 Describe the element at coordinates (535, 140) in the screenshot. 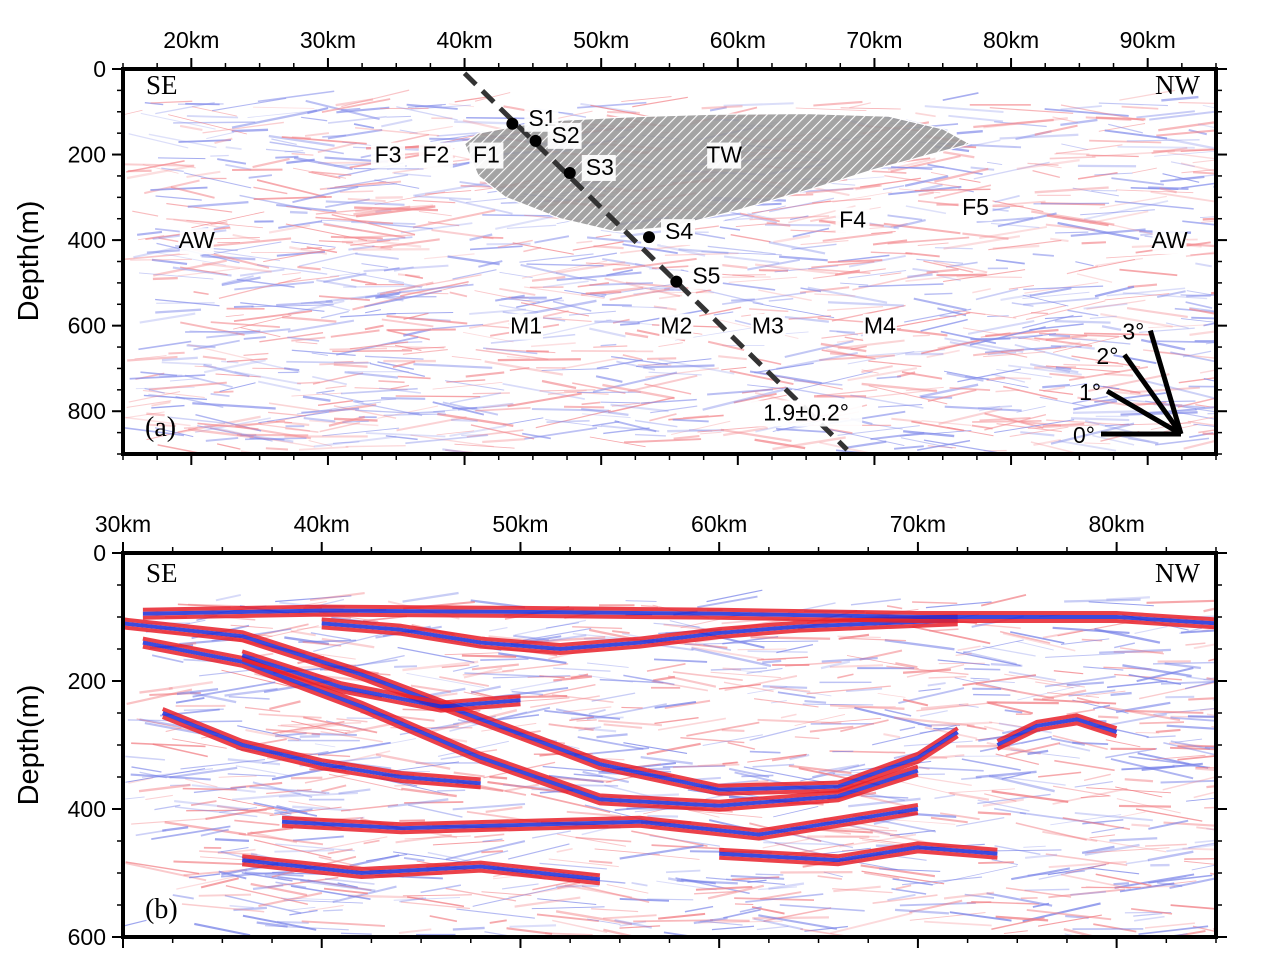

I see `sample-point` at that location.